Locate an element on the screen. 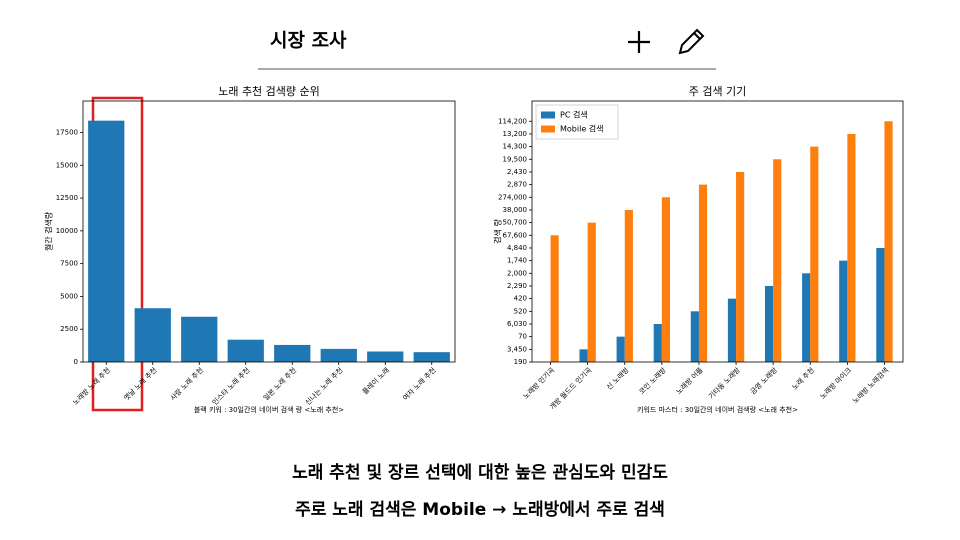 Image resolution: width=960 pixels, height=540 pixels. chart-title: 주 검색 기기 is located at coordinates (718, 91).